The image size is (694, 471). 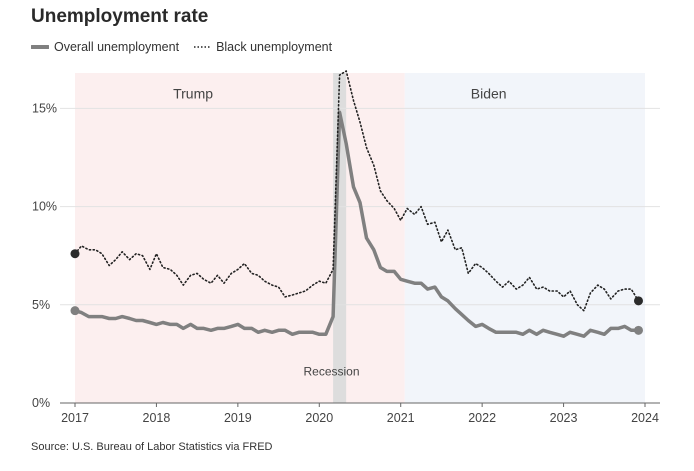 I want to click on x-tick-label: 2023, so click(x=564, y=418).